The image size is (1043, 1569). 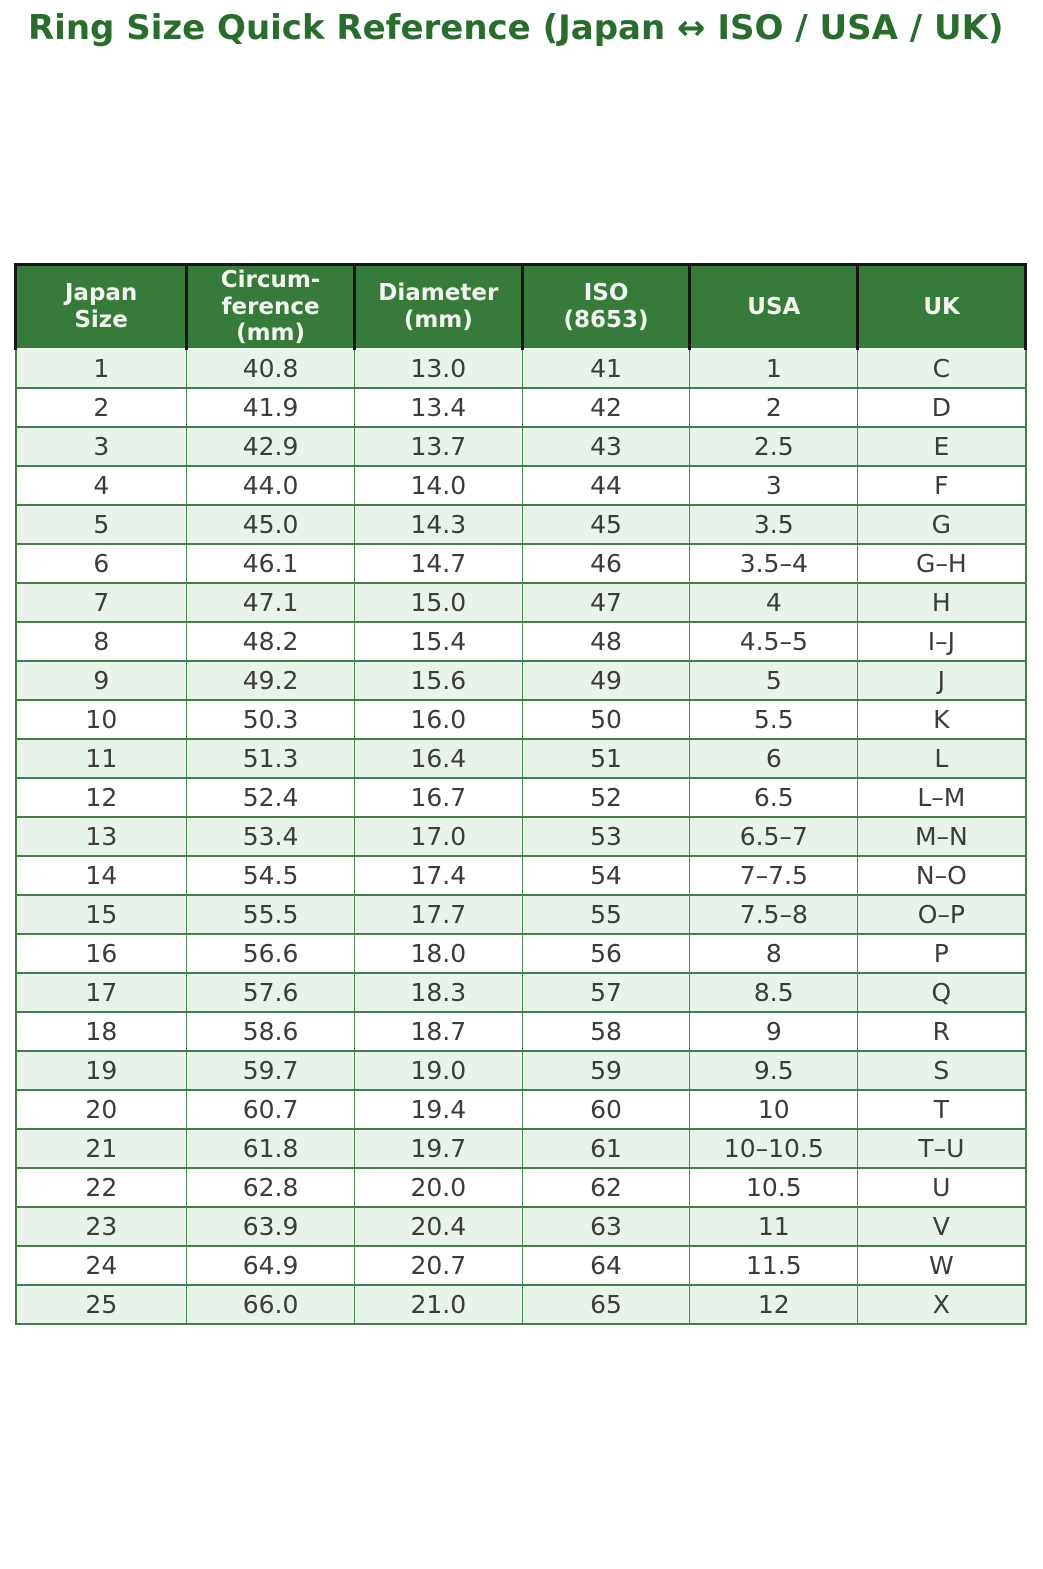 I want to click on table-cell-diameter-mm: 20.0, so click(x=438, y=1188).